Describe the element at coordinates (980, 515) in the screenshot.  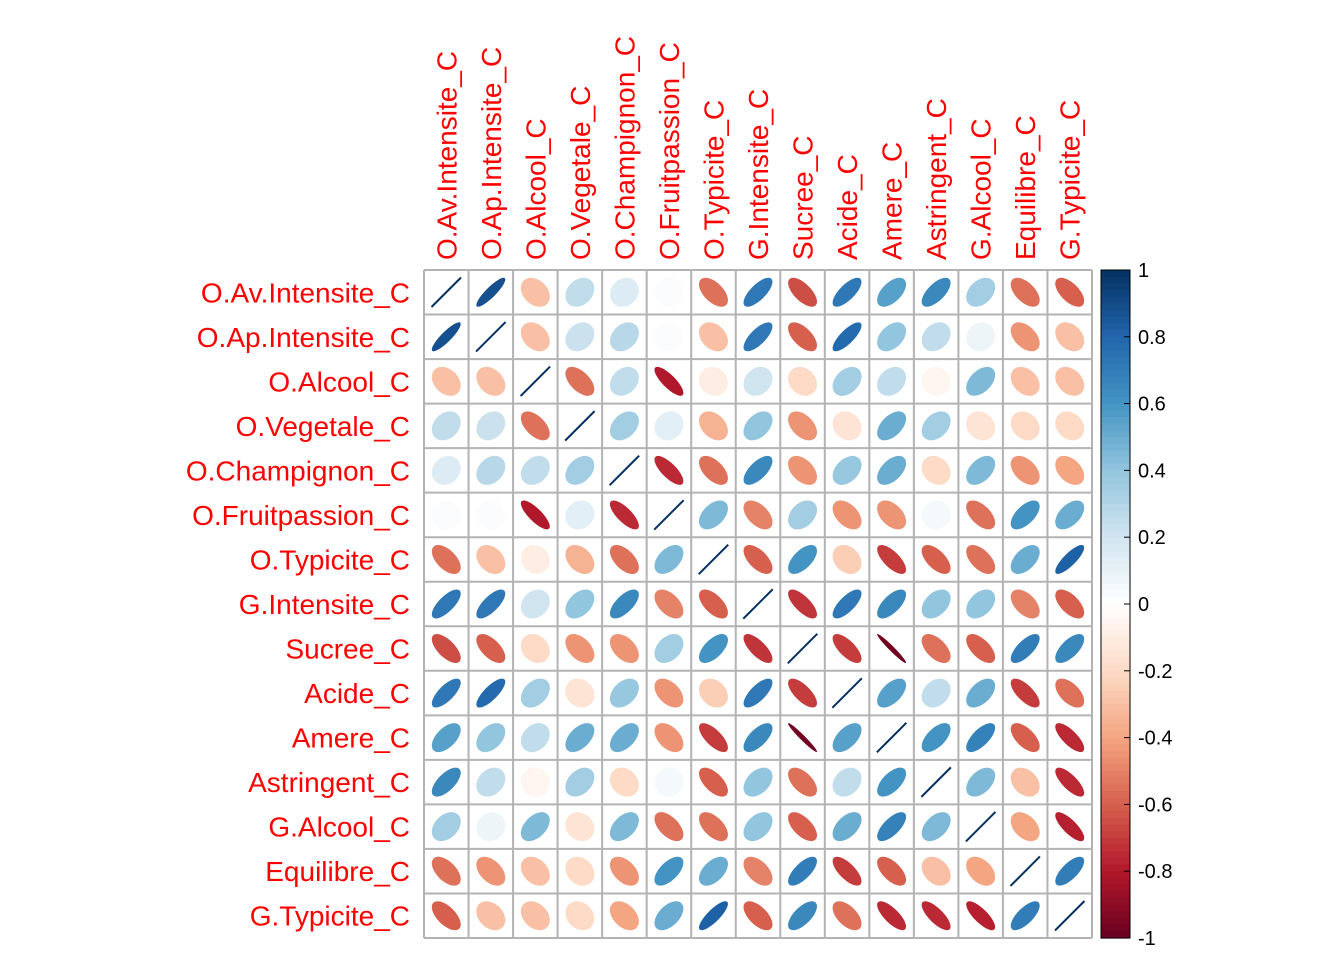
I see `cell-O.Fruitpassion_C-G.Alcool_C` at that location.